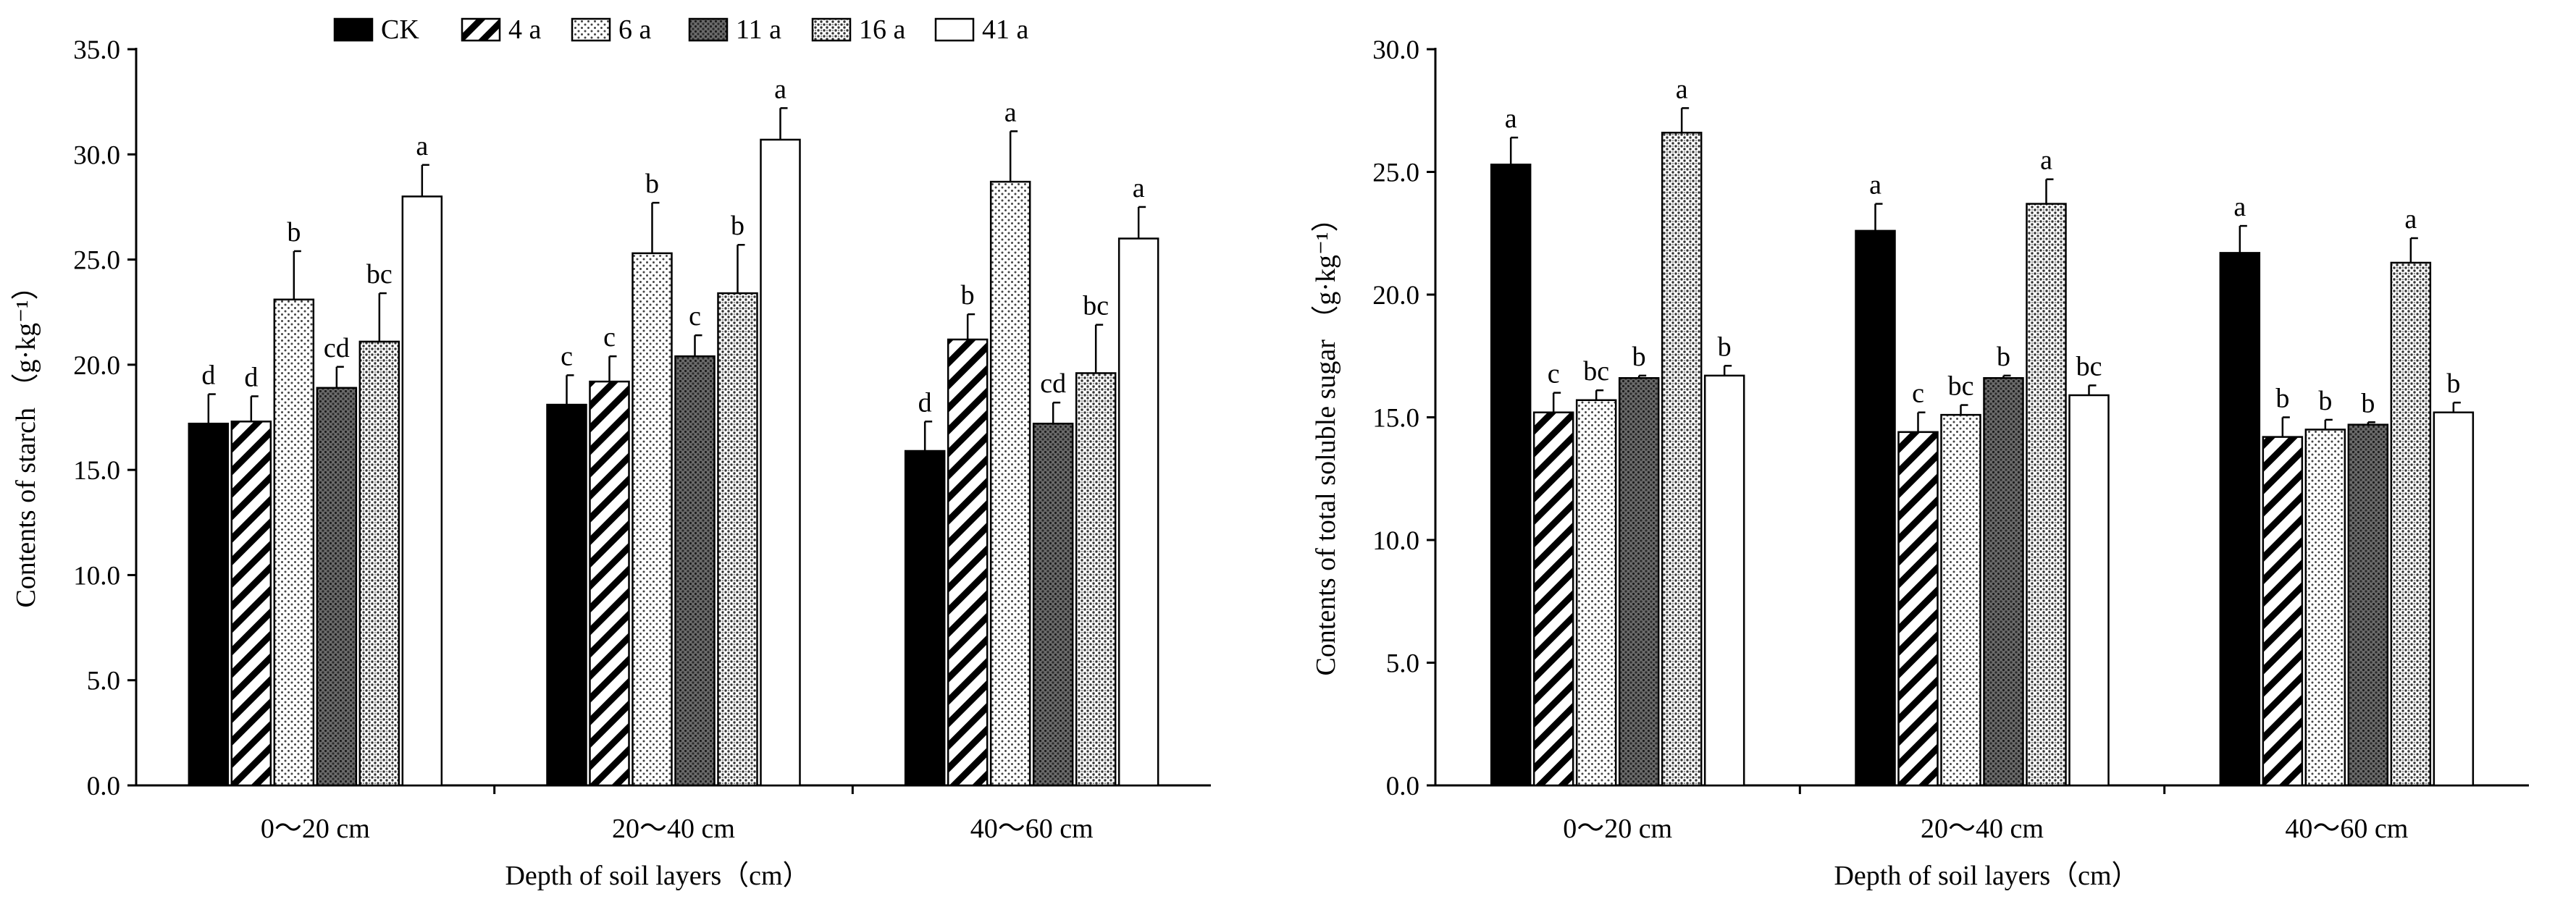 Image resolution: width=2576 pixels, height=907 pixels. Describe the element at coordinates (96, 261) in the screenshot. I see `y-tick-label: 25.0` at that location.